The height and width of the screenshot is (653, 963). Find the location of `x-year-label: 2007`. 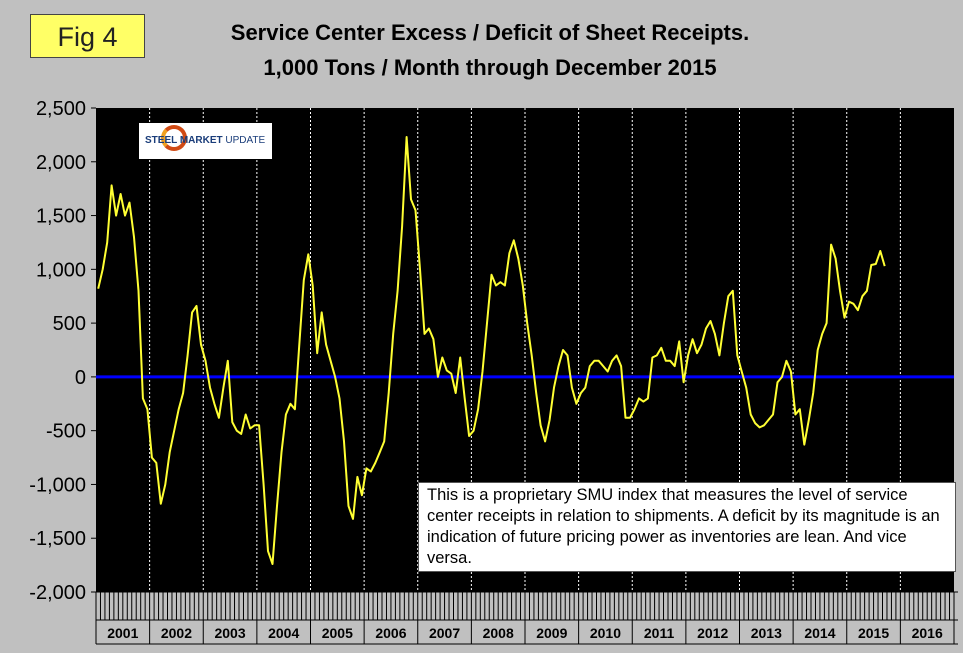

x-year-label: 2007 is located at coordinates (444, 633).